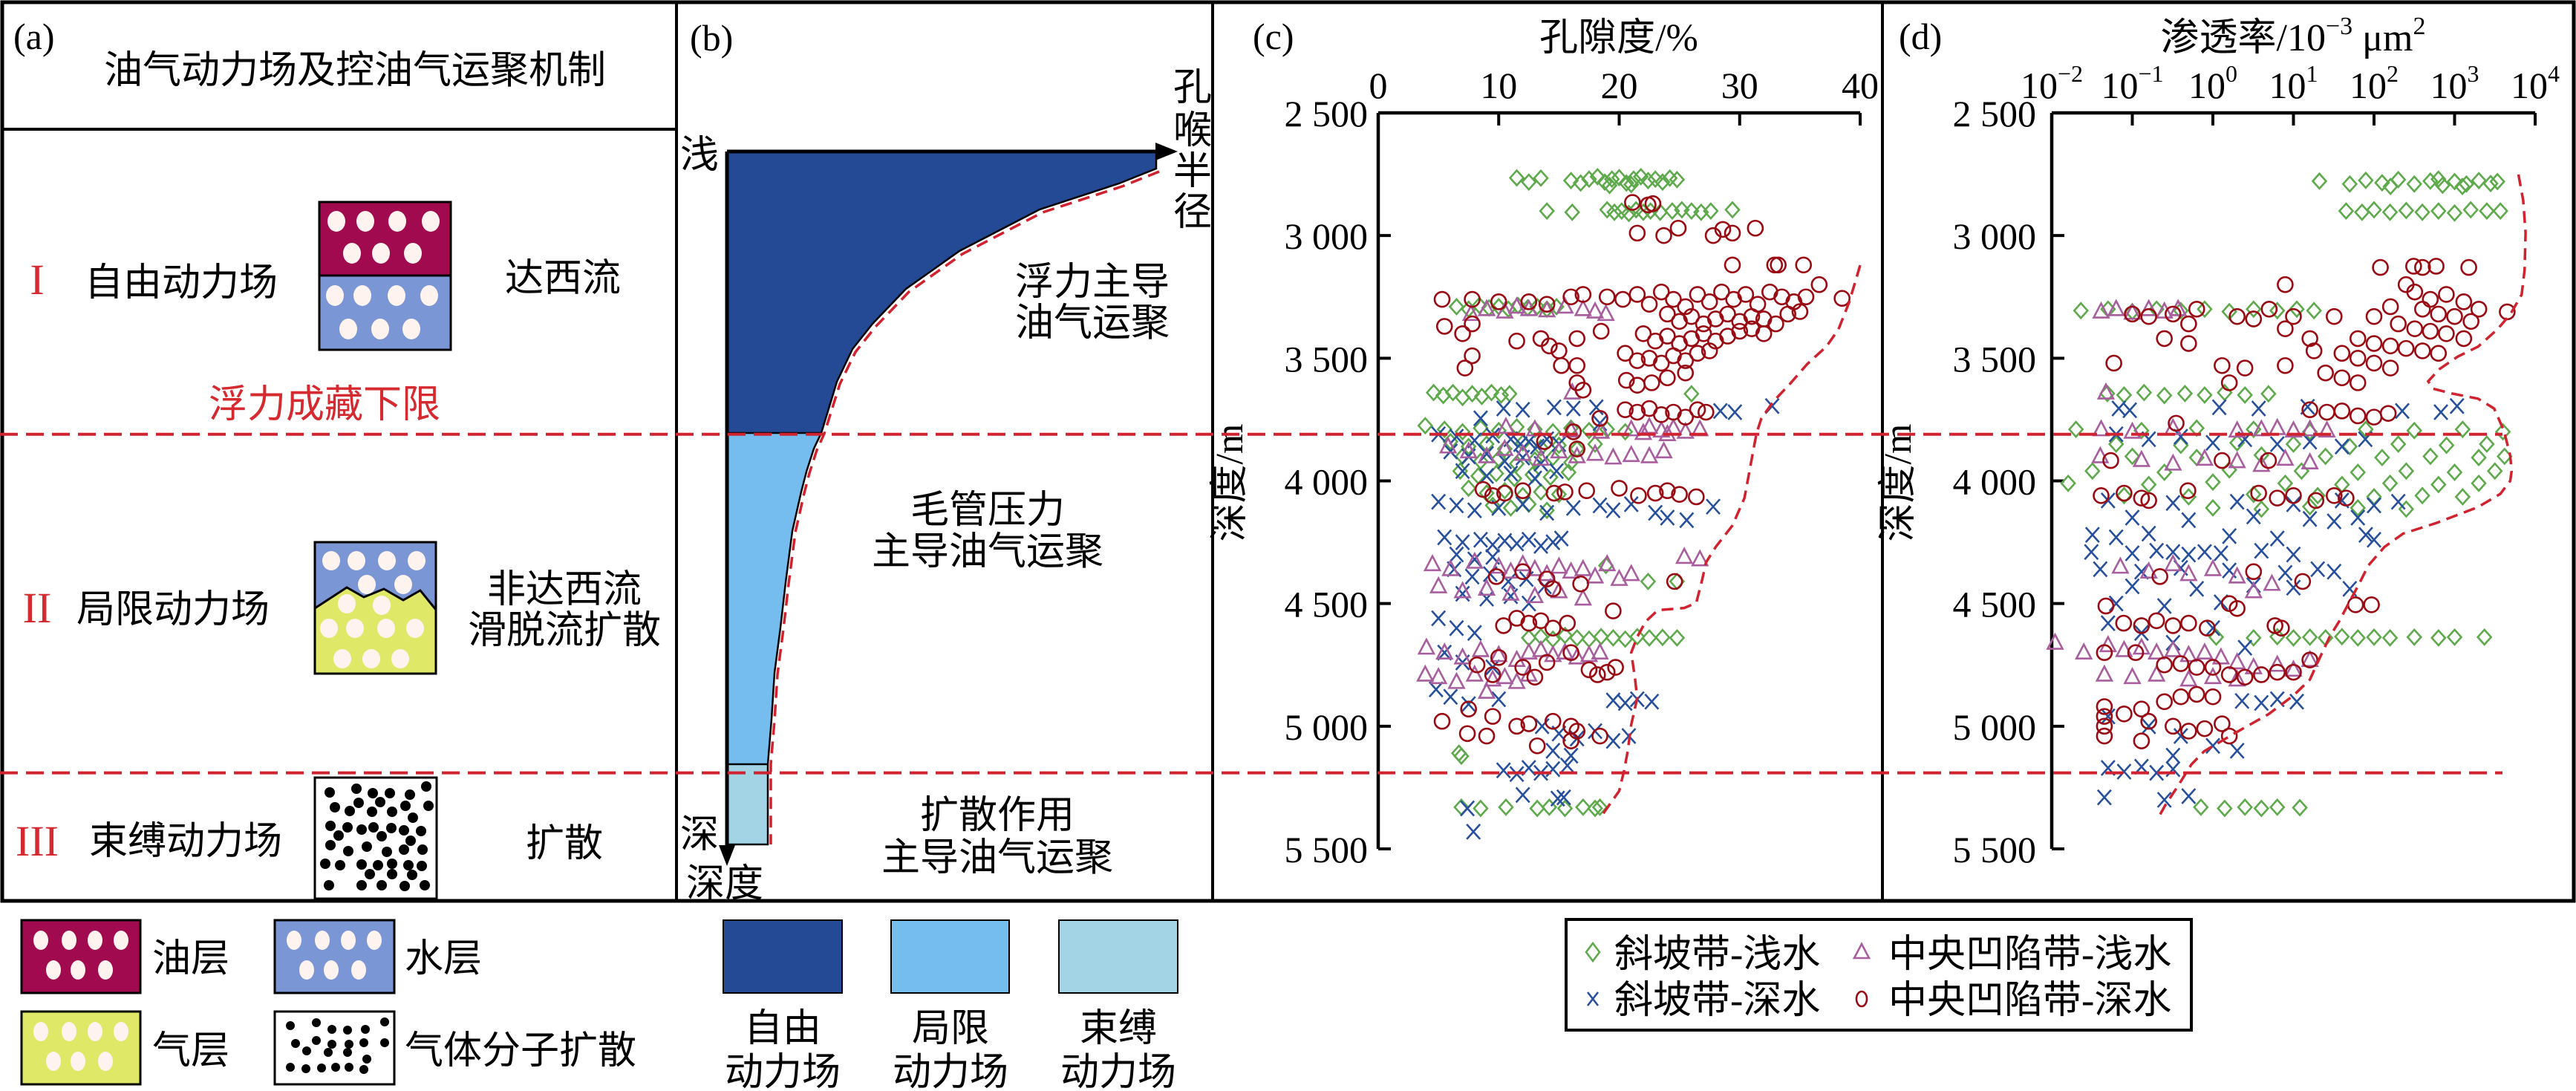 The image size is (2576, 1091). What do you see at coordinates (1273, 36) in the screenshot?
I see `panel-label-c: (c)` at bounding box center [1273, 36].